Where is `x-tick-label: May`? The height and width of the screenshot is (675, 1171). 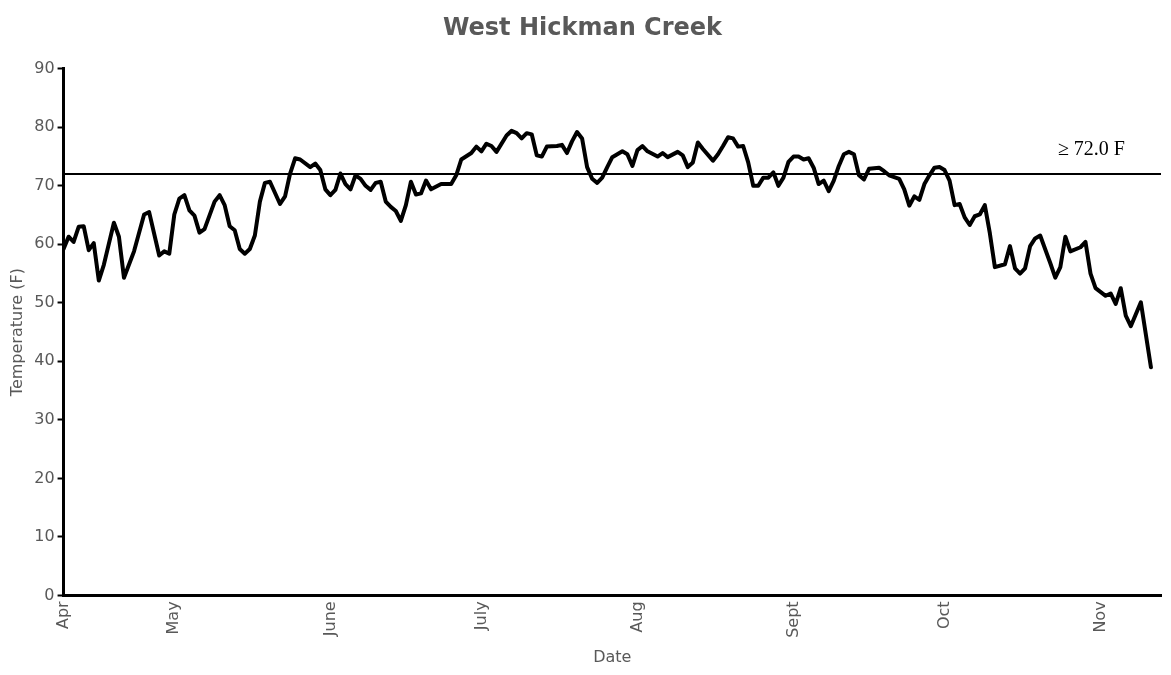
x-tick-label: May is located at coordinates (173, 618).